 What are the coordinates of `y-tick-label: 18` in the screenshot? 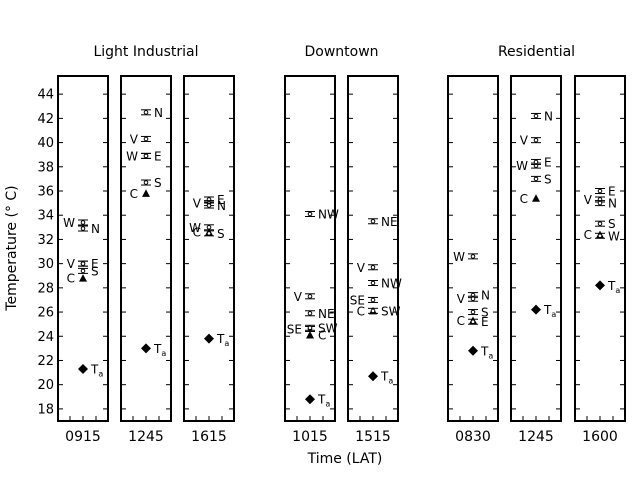 It's located at (45, 409).